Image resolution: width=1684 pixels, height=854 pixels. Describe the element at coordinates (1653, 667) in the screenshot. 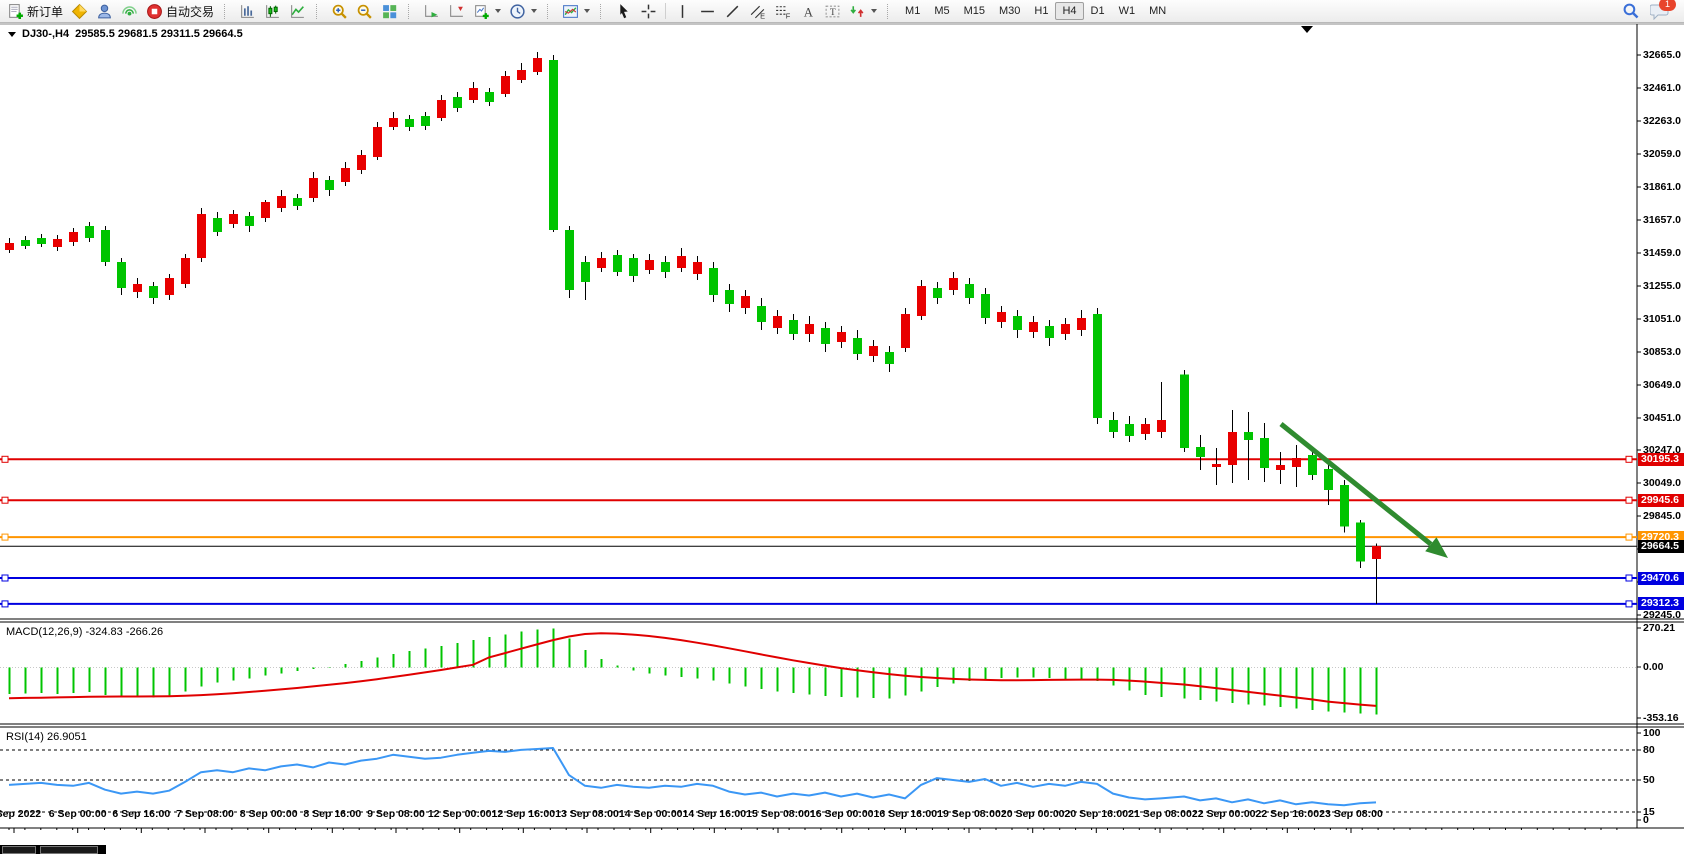

I see `macd-scale-label: 0.00` at that location.